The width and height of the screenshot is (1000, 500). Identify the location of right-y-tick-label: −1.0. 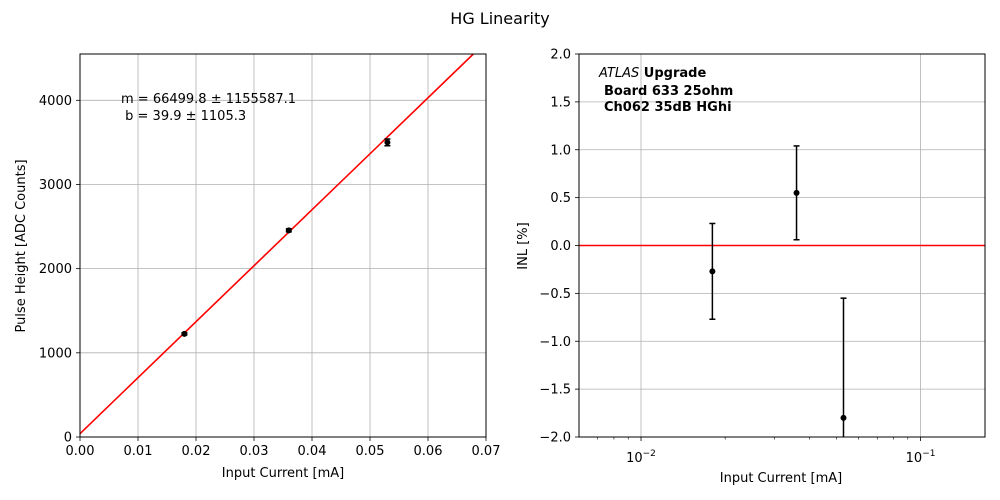
(555, 342).